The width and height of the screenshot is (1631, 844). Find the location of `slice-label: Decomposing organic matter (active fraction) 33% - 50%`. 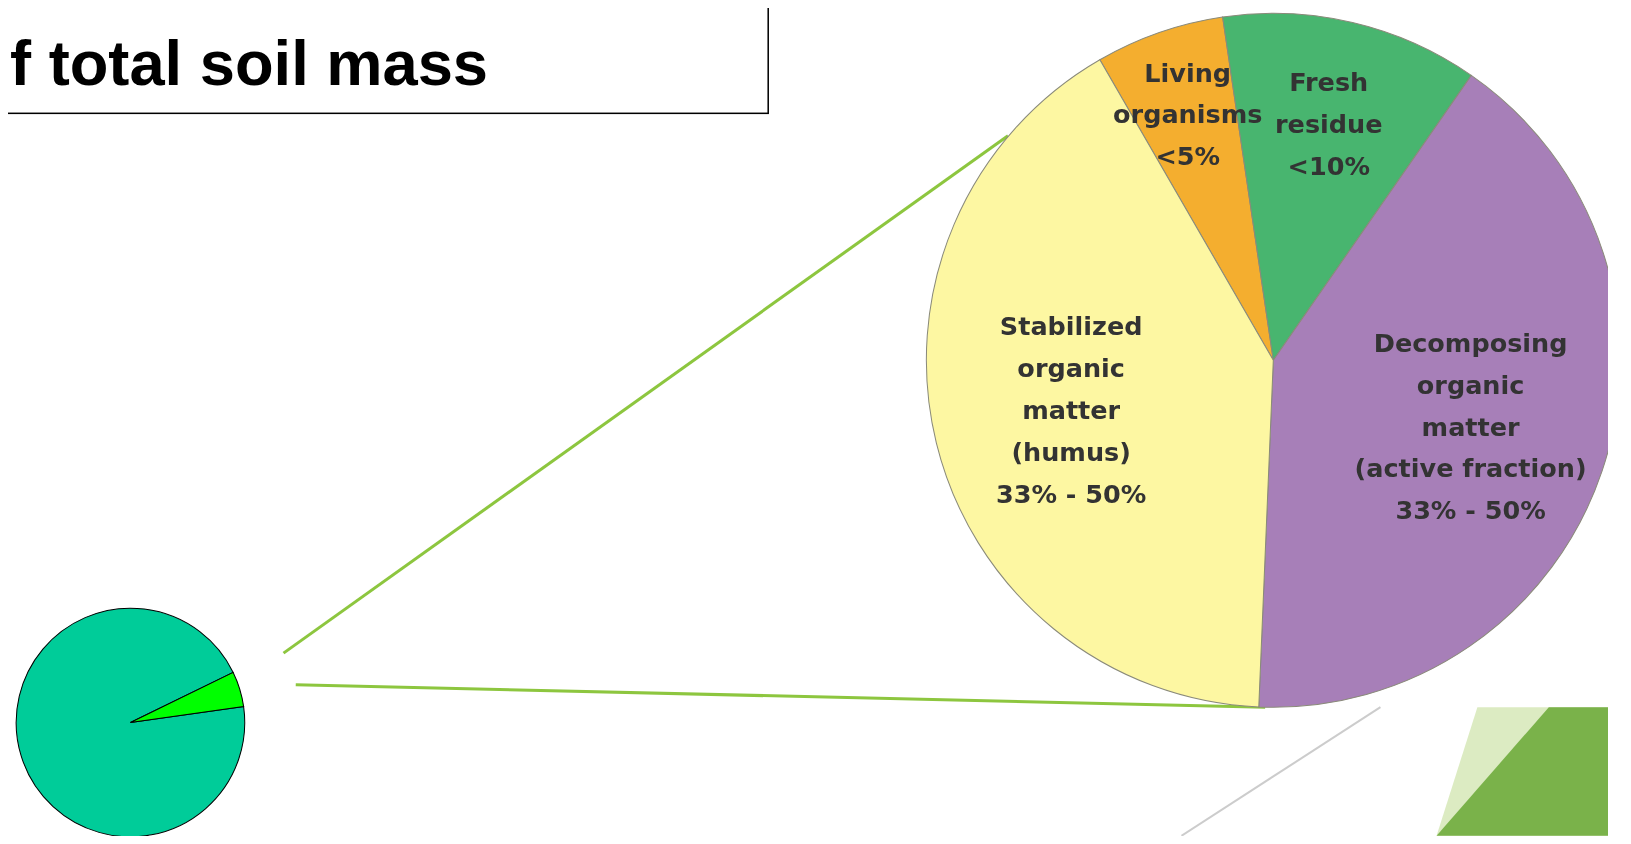

slice-label: Decomposing organic matter (active fraction) 33% - 50% is located at coordinates (1470, 426).